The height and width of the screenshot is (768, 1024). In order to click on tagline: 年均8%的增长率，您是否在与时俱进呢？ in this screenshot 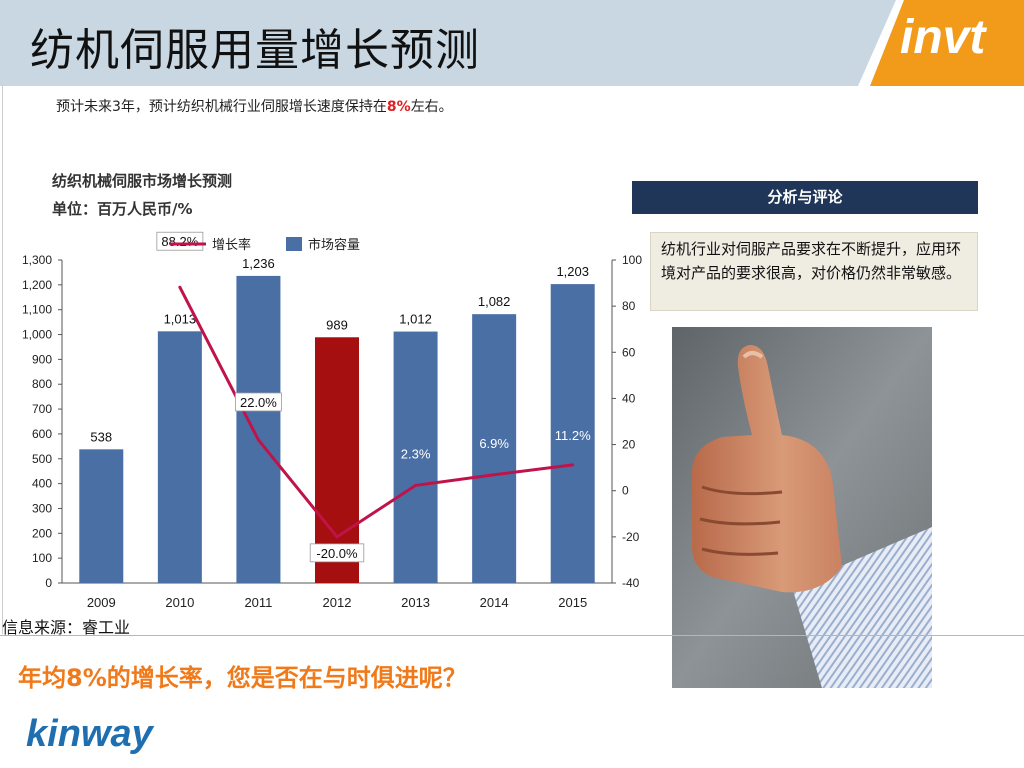, I will do `click(242, 678)`.